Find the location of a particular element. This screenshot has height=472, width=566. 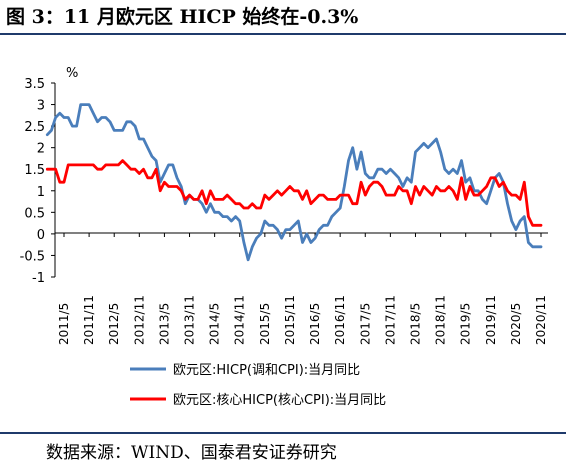

x-tick-label: 2015/5 is located at coordinates (265, 324).